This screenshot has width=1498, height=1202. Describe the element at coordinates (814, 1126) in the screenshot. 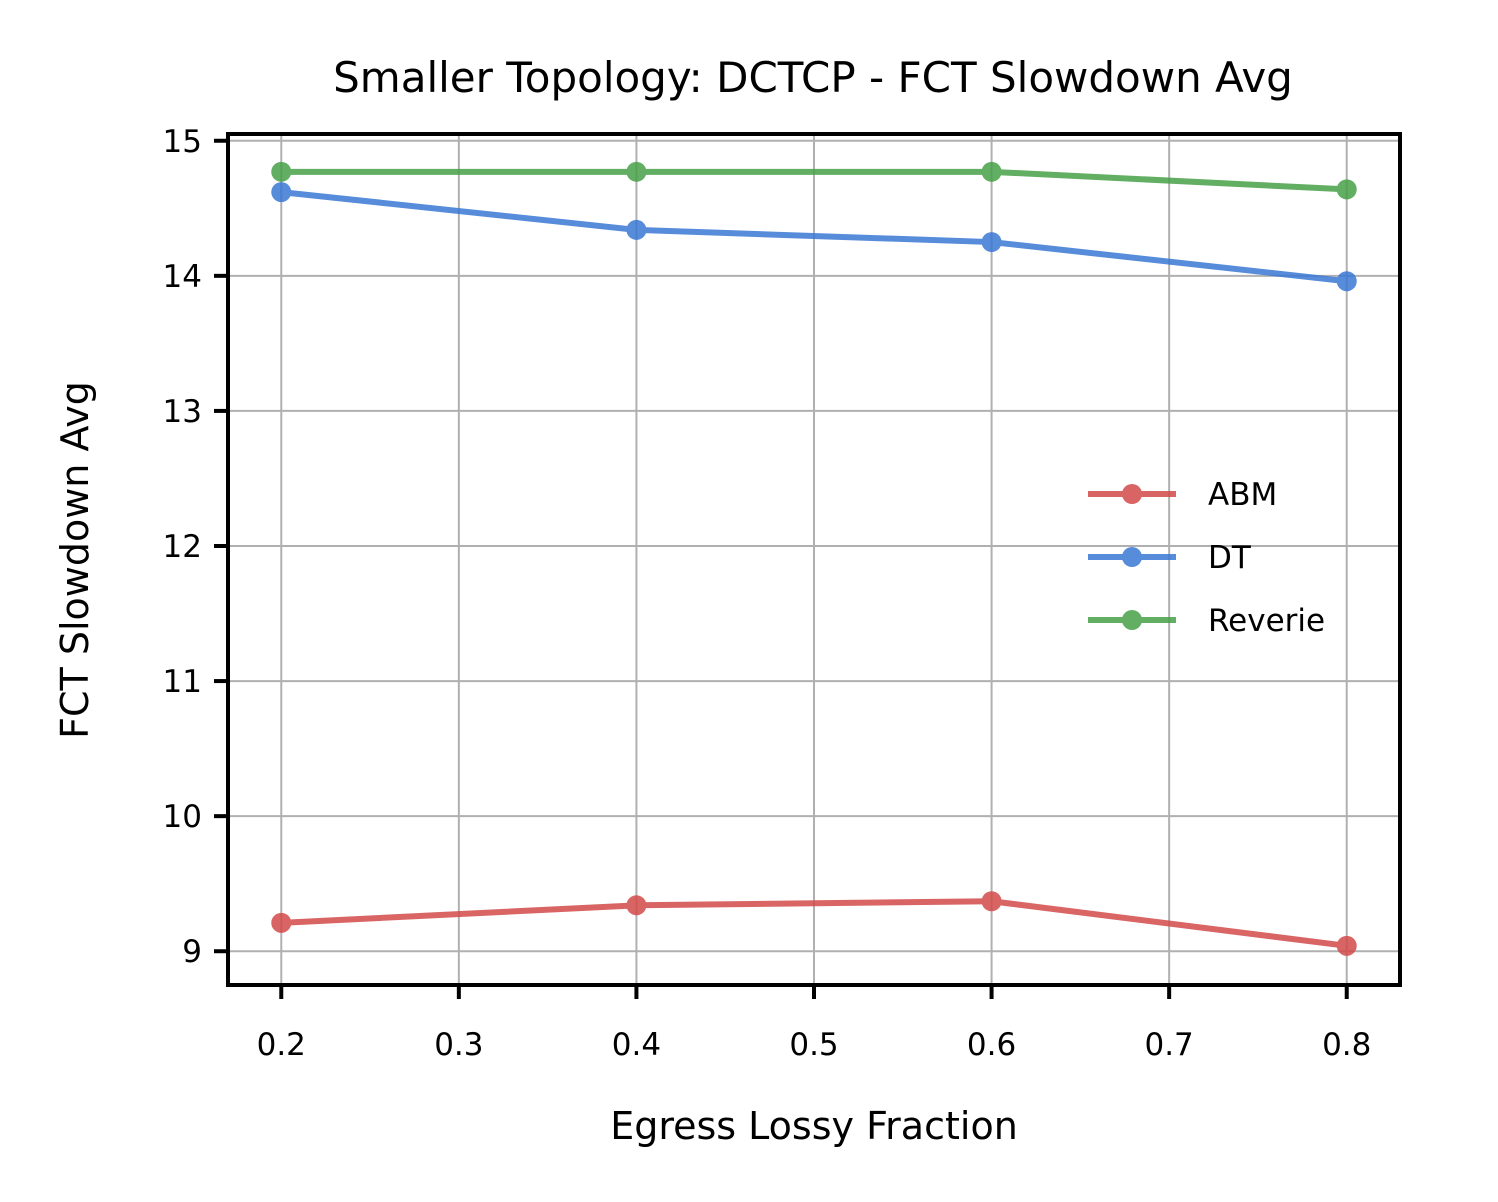

I see `x-axis-label: Egress Lossy Fraction` at that location.